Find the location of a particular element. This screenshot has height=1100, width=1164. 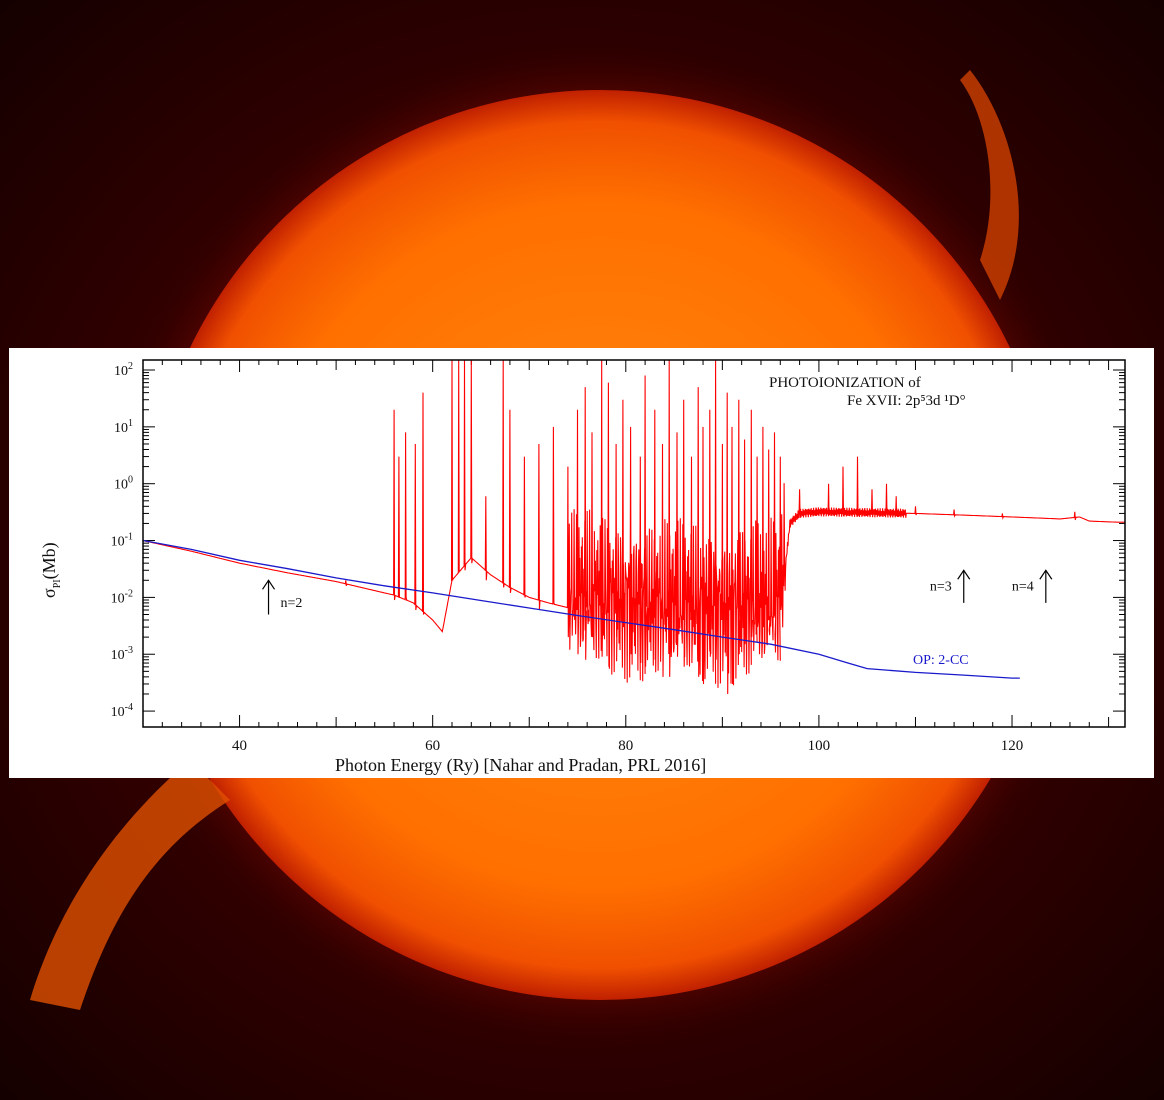

legend-op-2cc: OP: 2-CC is located at coordinates (941, 660).